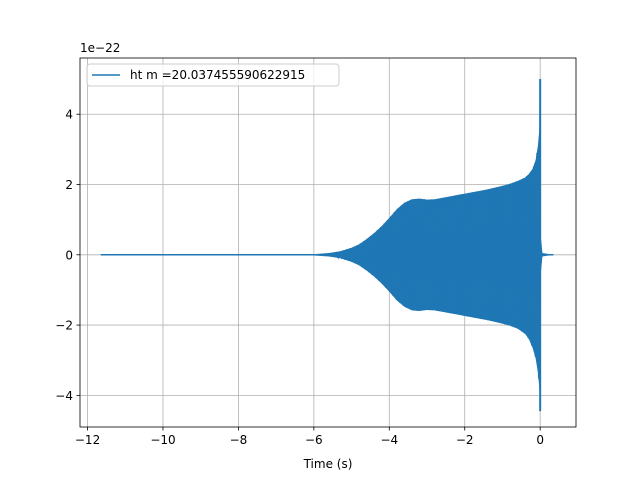 The image size is (640, 480). I want to click on x-tick-label: −2, so click(465, 440).